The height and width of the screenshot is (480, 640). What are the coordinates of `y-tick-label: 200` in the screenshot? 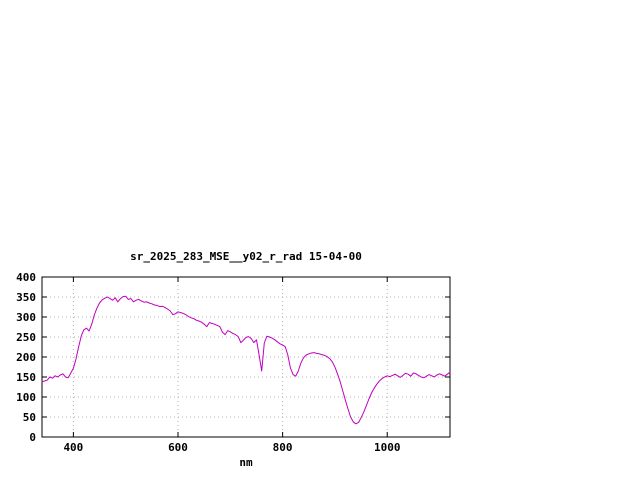 It's located at (26, 357).